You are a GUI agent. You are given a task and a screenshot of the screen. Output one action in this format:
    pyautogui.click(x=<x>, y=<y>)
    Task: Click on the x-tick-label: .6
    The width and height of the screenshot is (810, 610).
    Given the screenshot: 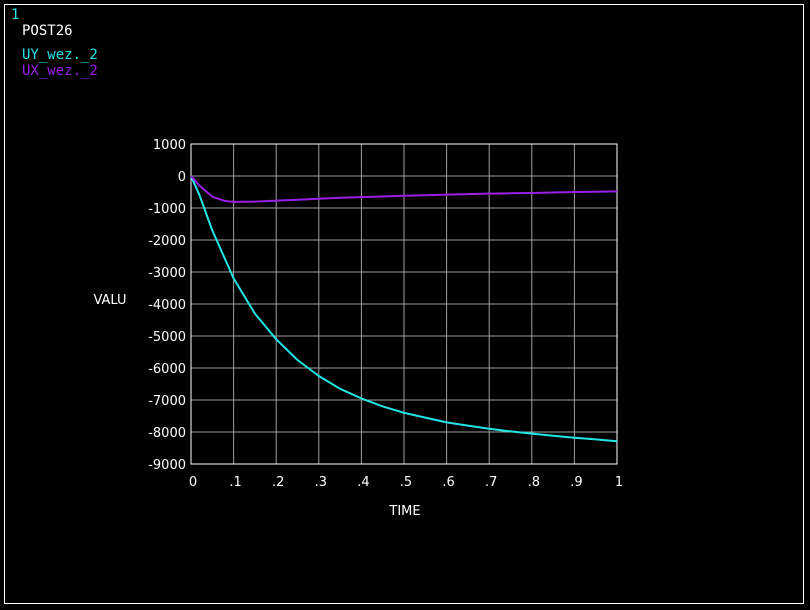 What is the action you would take?
    pyautogui.click(x=448, y=482)
    